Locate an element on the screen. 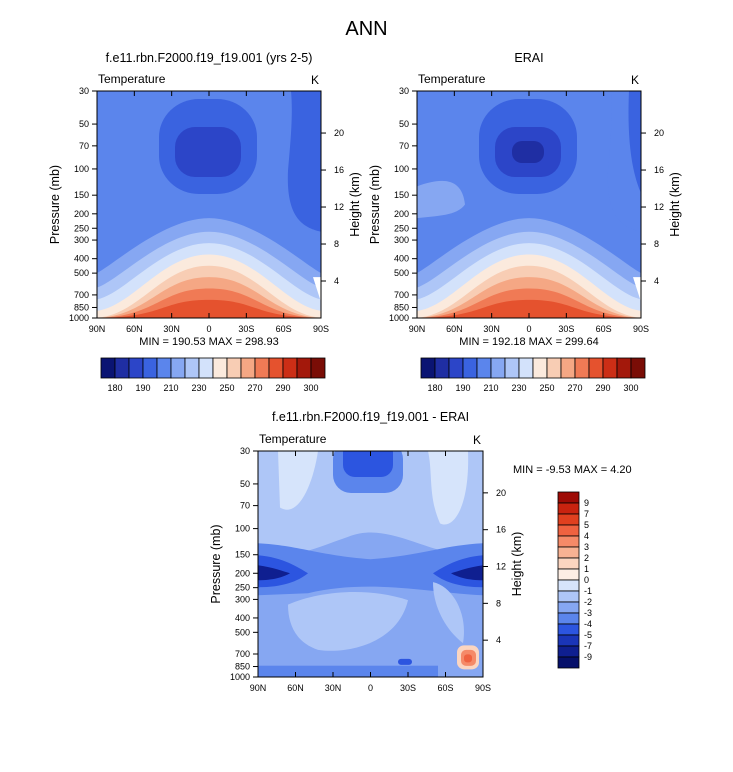 The image size is (733, 772). colorbar-top-right is located at coordinates (533, 368).